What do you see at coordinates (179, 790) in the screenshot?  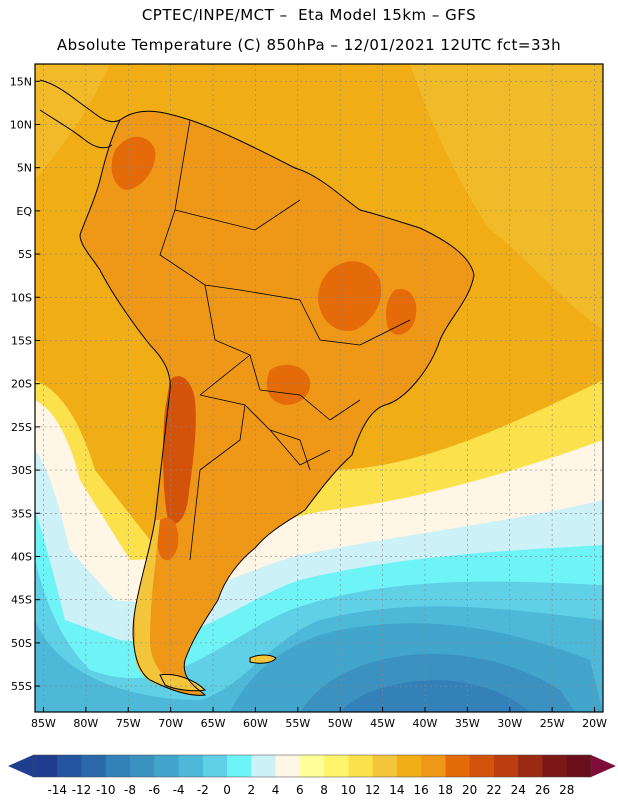 I see `colorbar-label: -4` at bounding box center [179, 790].